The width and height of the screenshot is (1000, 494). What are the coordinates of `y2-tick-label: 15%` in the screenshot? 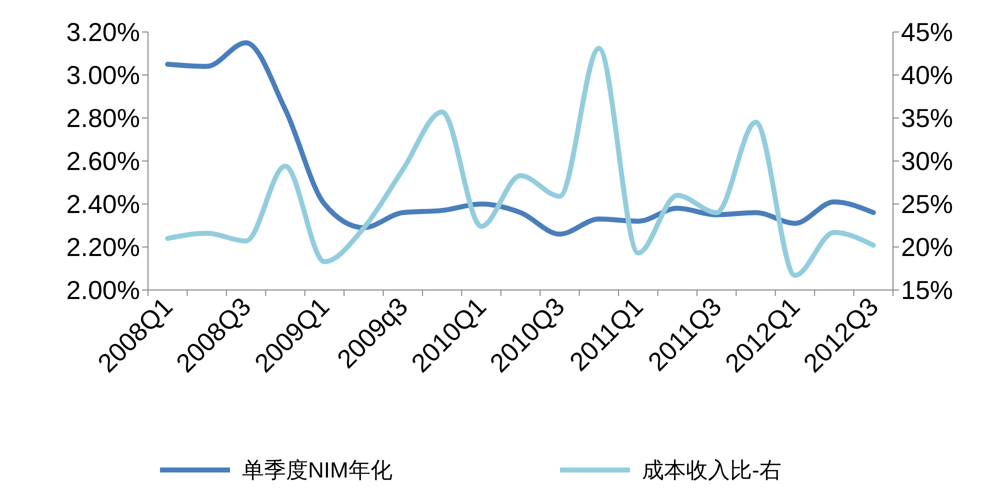 It's located at (927, 290).